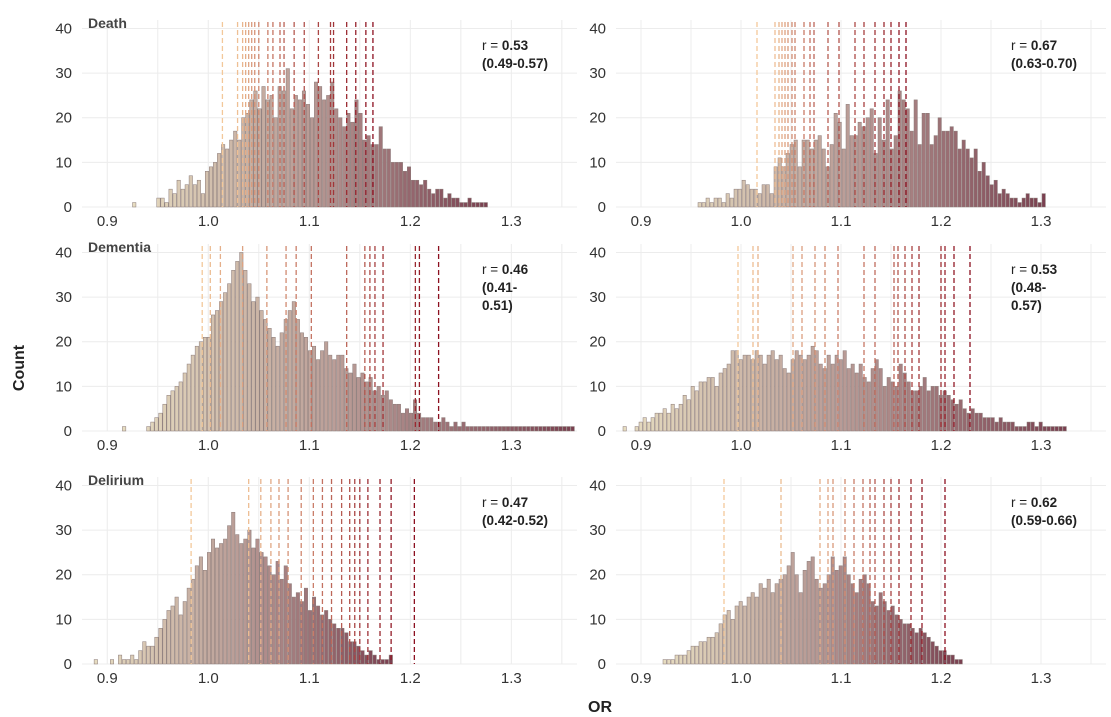  I want to click on y-tick-label: 30, so click(63, 73).